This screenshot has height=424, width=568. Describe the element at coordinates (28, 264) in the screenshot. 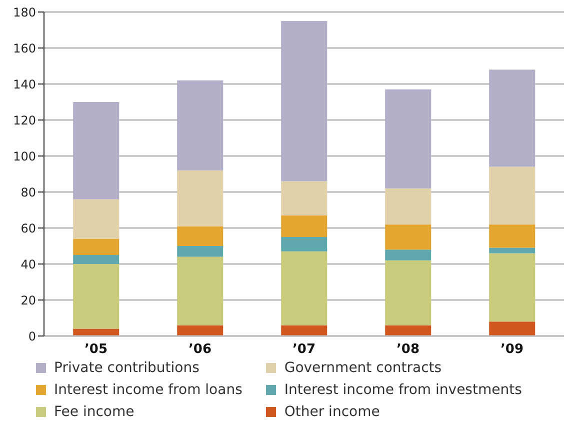

I see `y-tick-label: 40` at that location.